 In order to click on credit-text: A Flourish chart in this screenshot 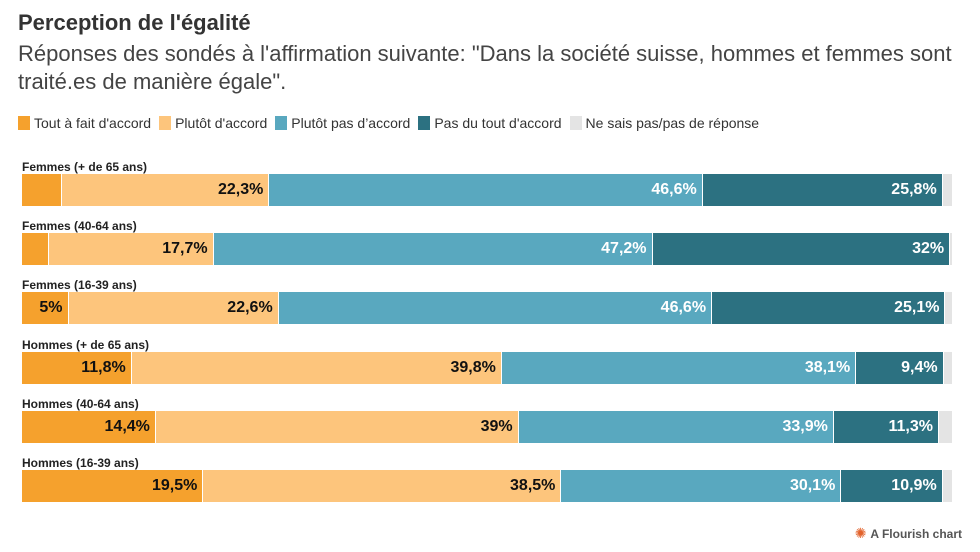, I will do `click(916, 533)`.